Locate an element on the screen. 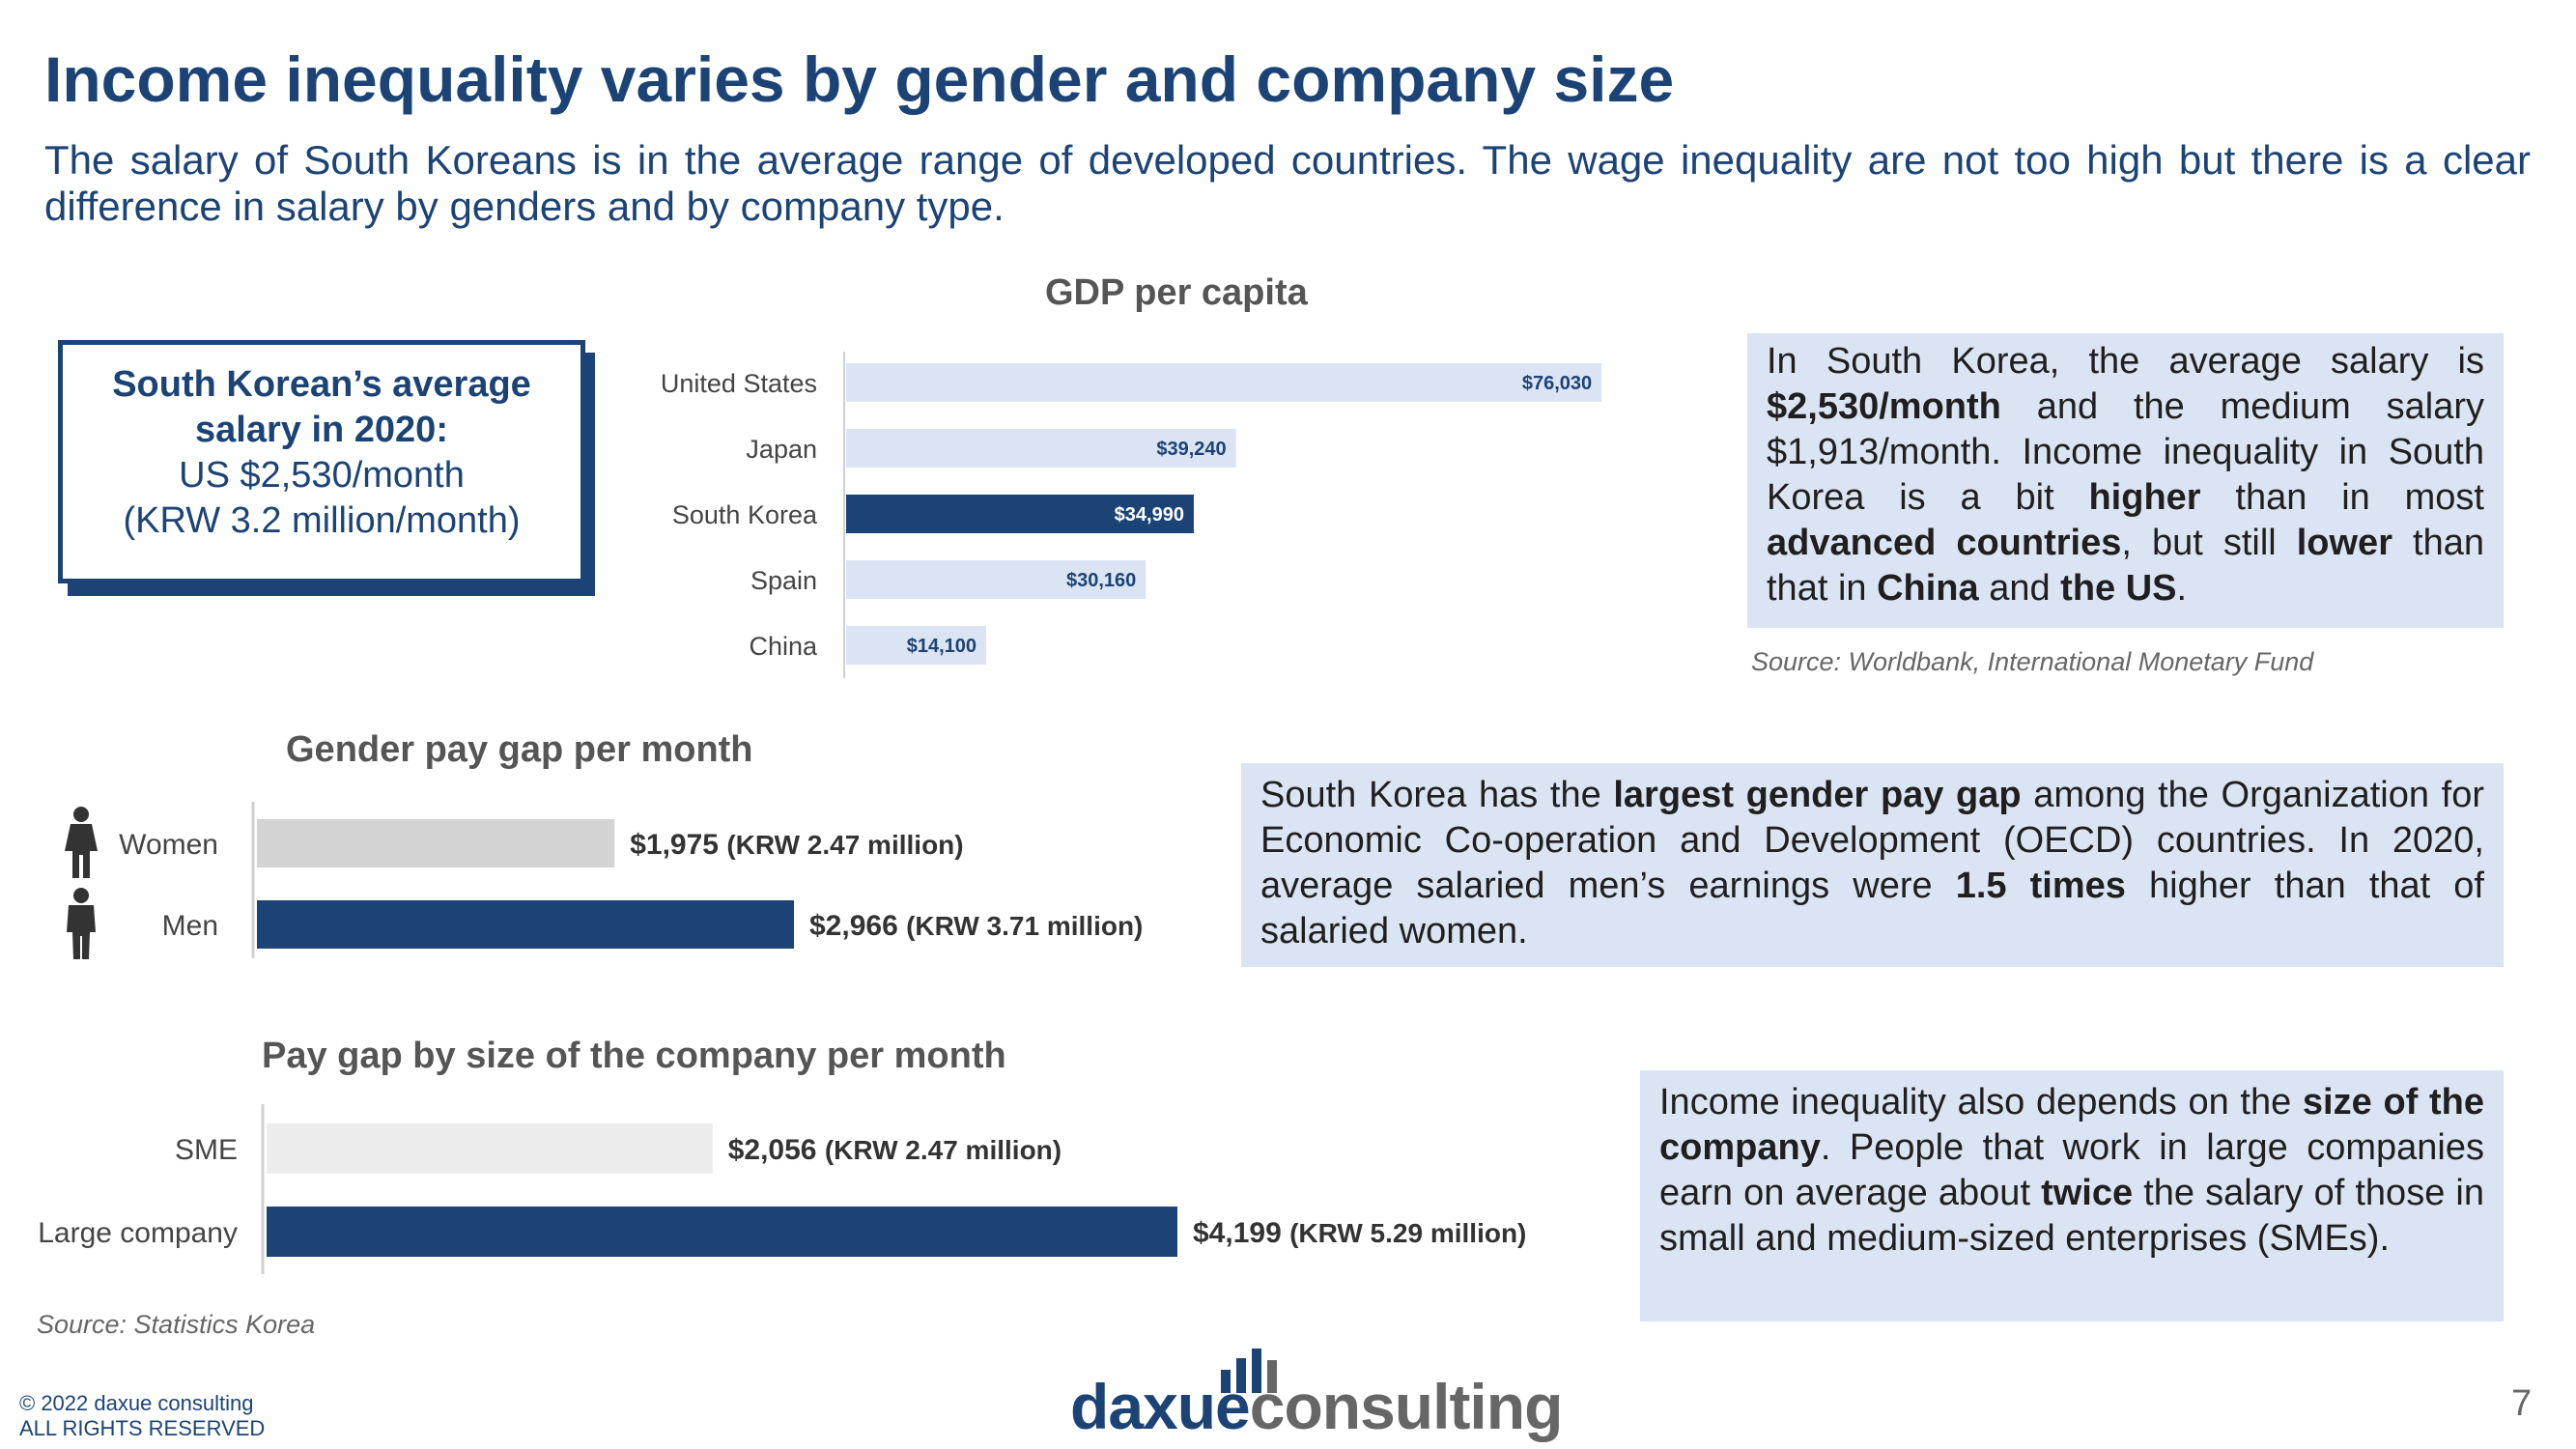 The width and height of the screenshot is (2576, 1449). company-value-sub-sme: (KRW 2.47 million) is located at coordinates (943, 1150).